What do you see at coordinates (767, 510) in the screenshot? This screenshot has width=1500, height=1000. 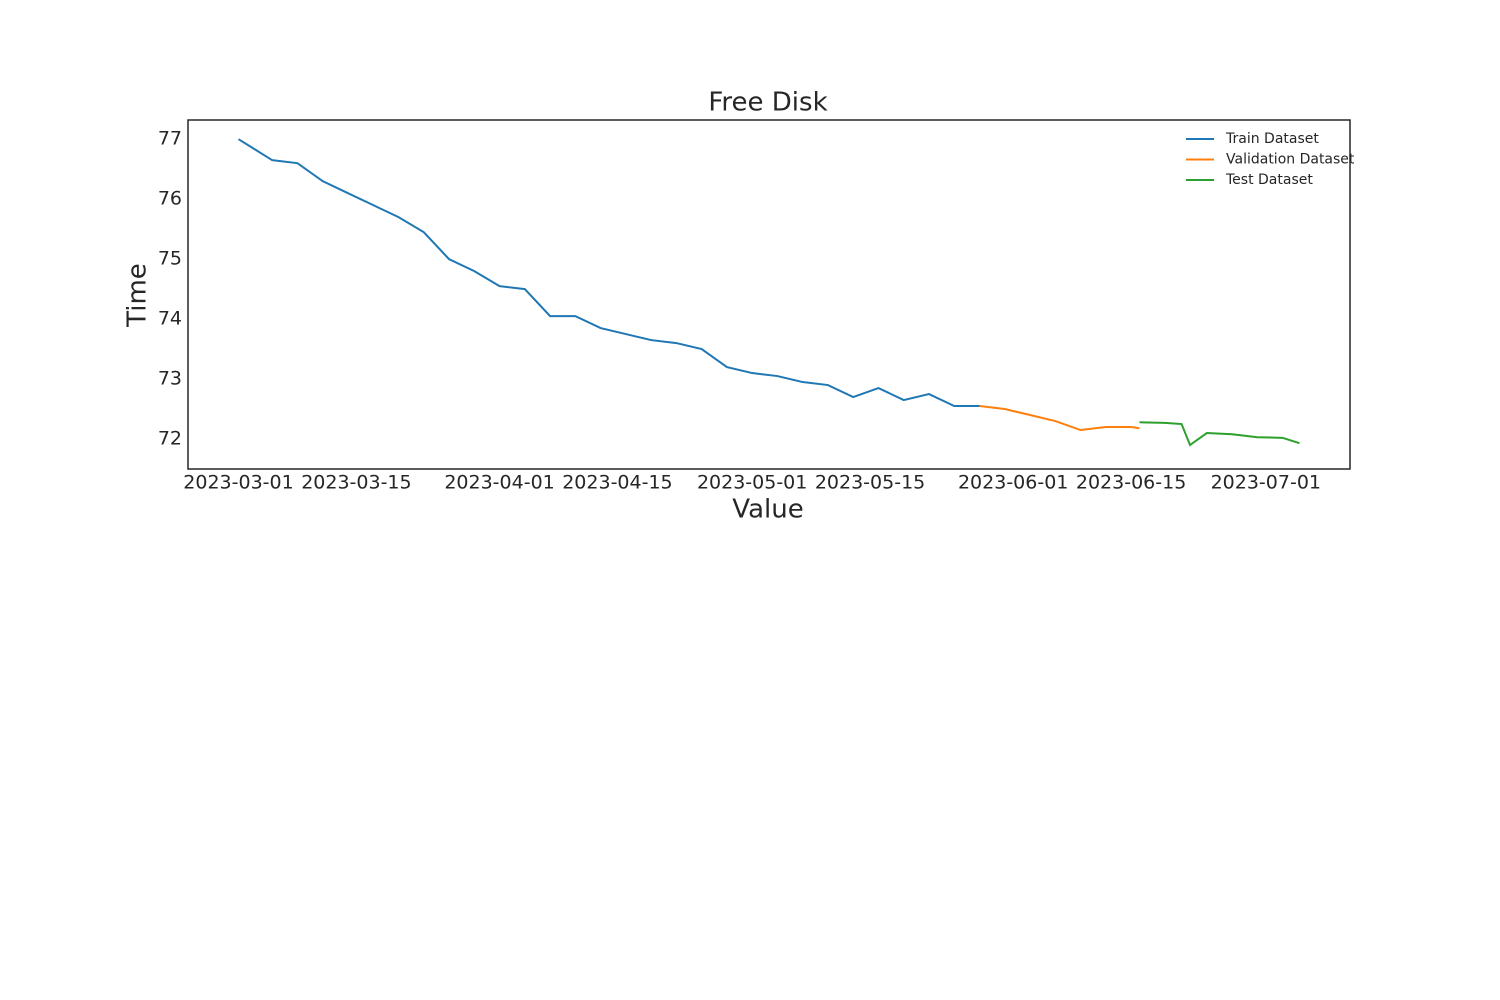 I see `x-axis-label: Value` at bounding box center [767, 510].